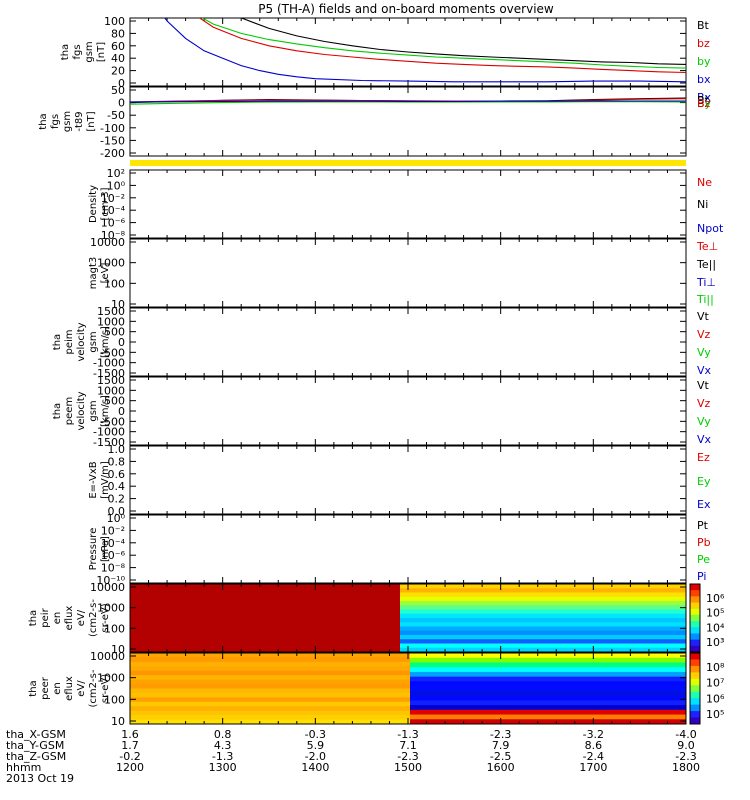  Describe the element at coordinates (593, 734) in the screenshot. I see `ephemeris-value: -3.2` at that location.